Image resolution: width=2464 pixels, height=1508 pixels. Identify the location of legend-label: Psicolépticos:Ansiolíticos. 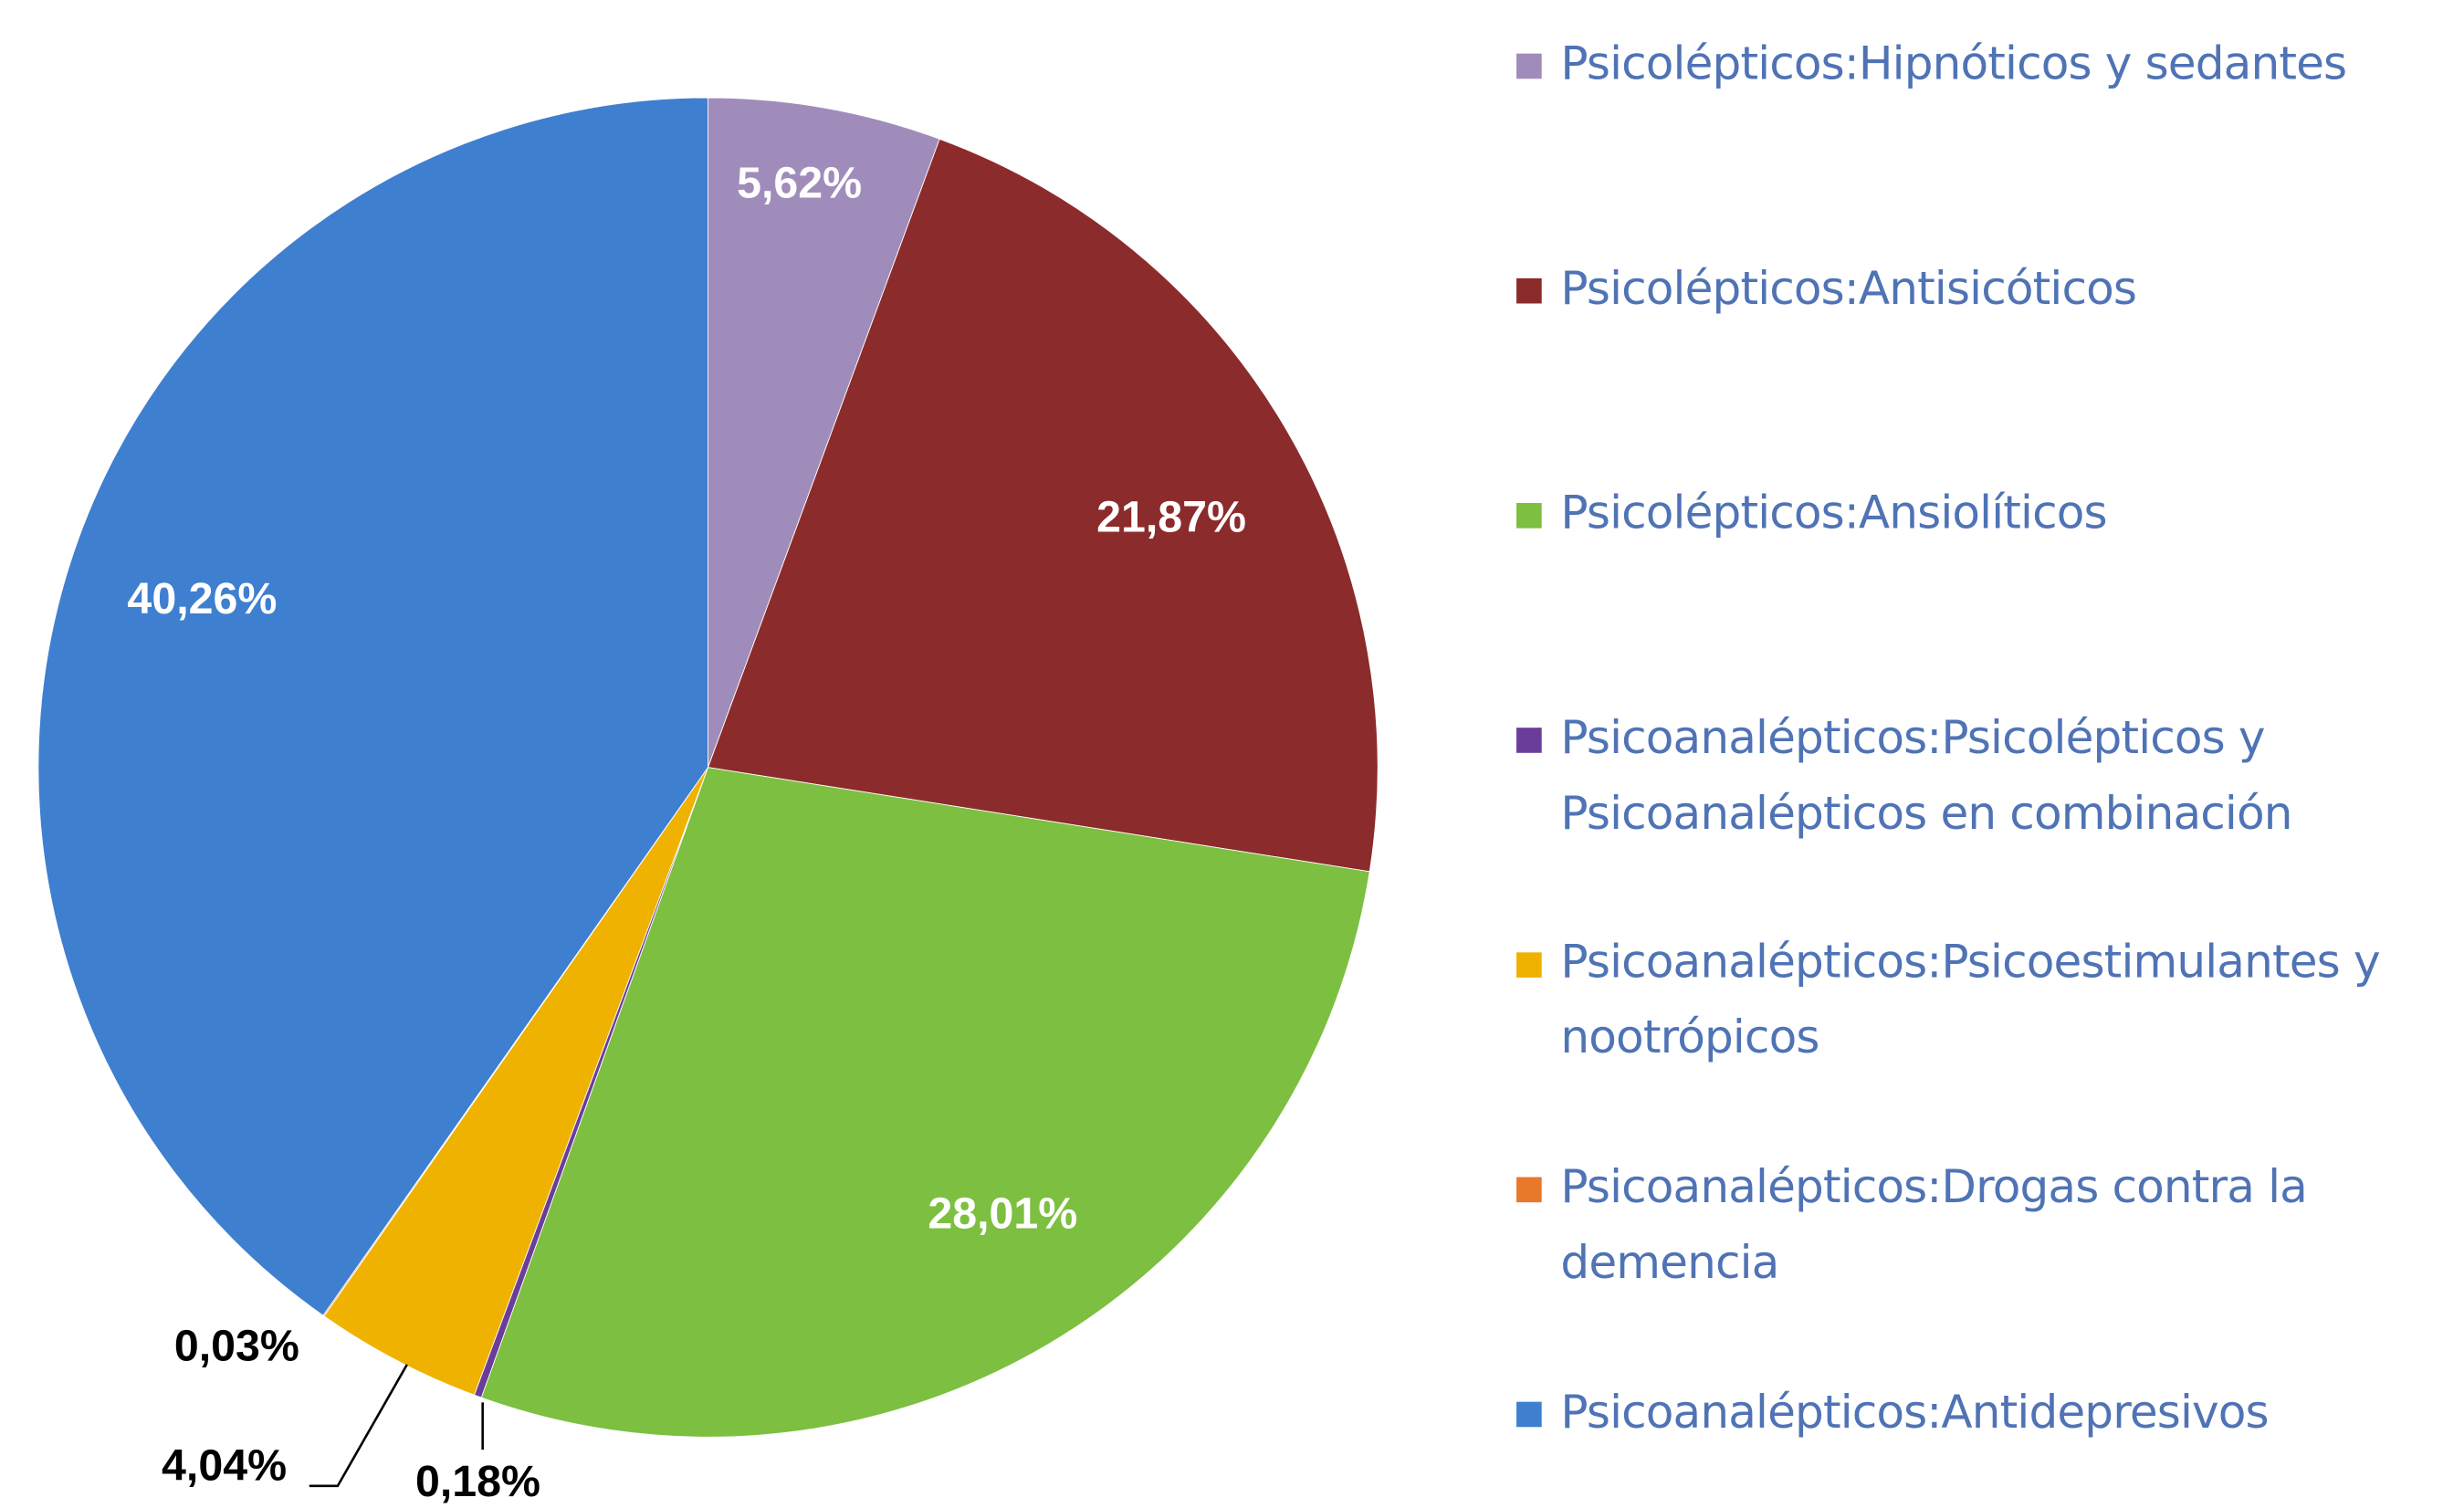
(1834, 512).